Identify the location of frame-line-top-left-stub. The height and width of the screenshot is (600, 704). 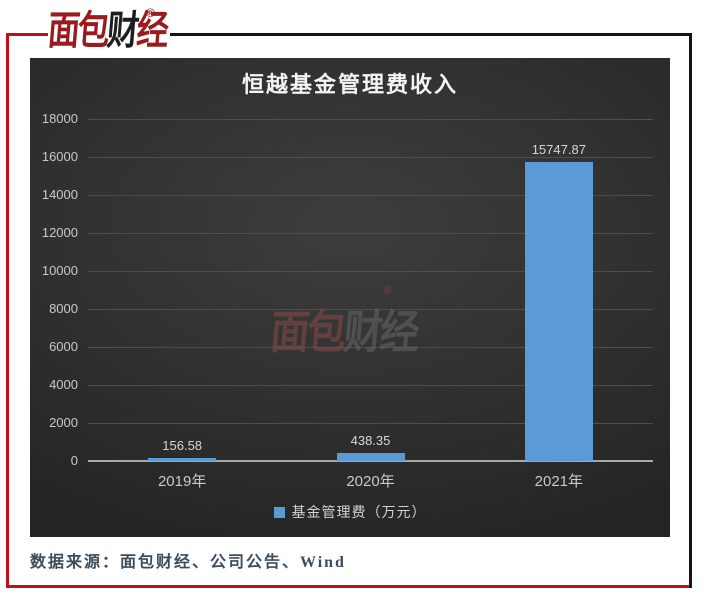
(27, 34).